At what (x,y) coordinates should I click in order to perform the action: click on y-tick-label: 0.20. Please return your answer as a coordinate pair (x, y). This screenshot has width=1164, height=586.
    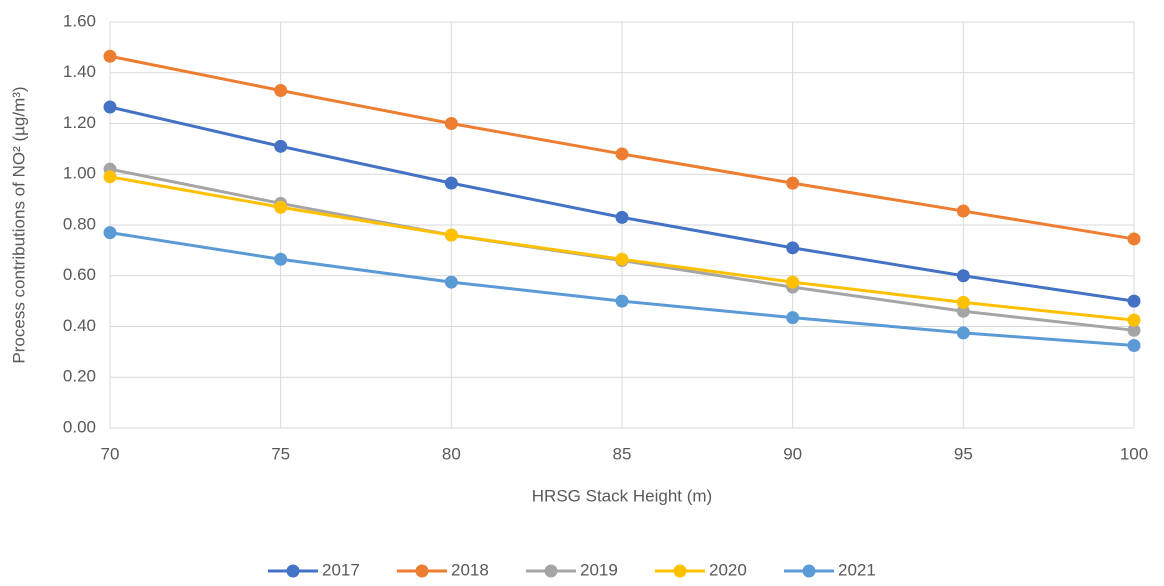
    Looking at the image, I should click on (79, 376).